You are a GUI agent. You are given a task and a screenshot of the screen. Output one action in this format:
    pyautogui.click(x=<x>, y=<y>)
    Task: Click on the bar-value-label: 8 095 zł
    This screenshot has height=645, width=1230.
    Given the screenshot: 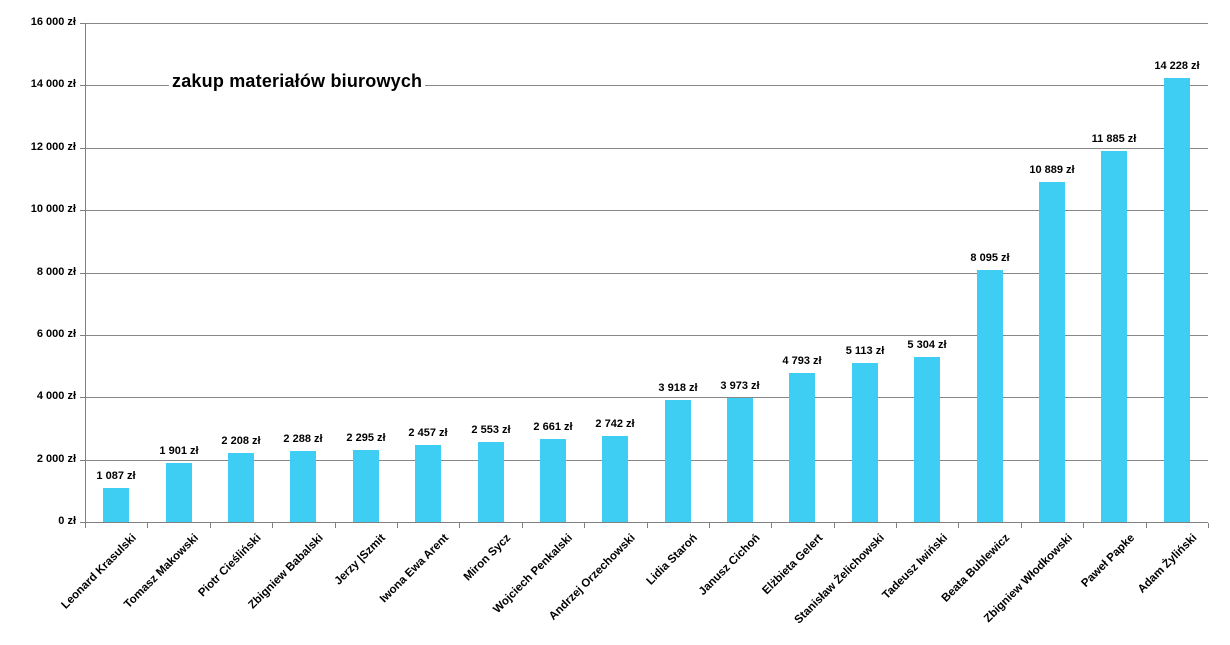 What is the action you would take?
    pyautogui.click(x=990, y=258)
    